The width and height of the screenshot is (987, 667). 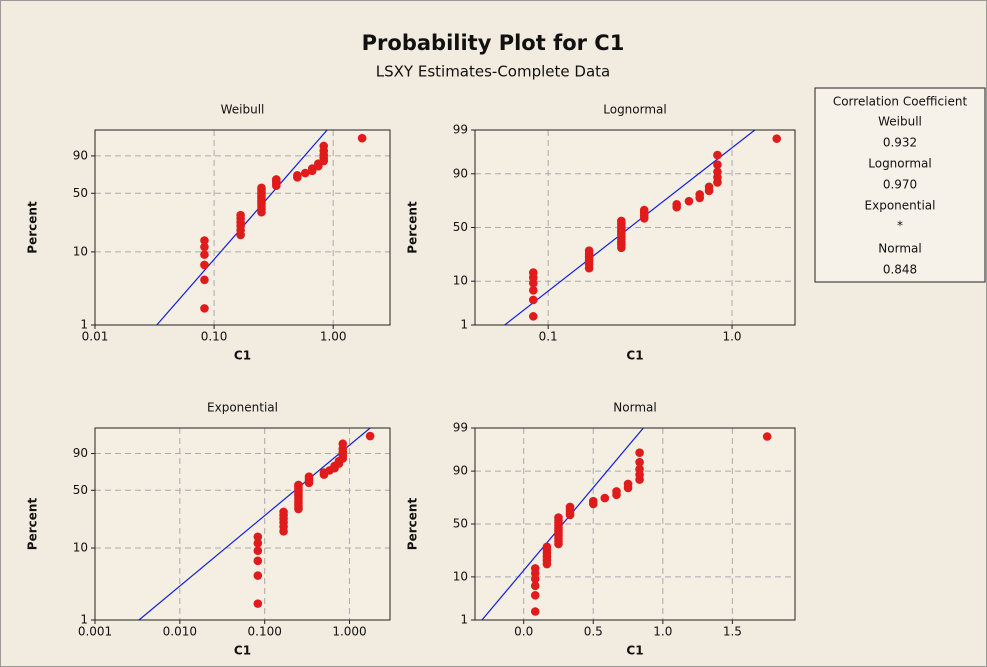 What do you see at coordinates (265, 632) in the screenshot?
I see `x-tick-label: 0.100` at bounding box center [265, 632].